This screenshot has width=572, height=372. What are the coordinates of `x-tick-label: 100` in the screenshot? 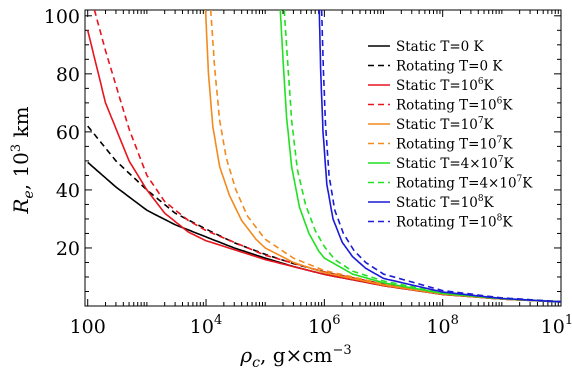 It's located at (88, 327).